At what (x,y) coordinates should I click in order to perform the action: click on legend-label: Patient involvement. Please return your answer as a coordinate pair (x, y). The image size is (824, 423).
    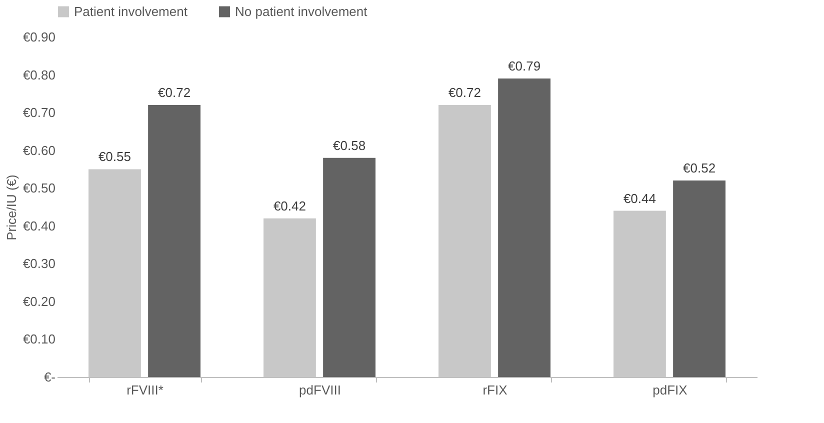
    Looking at the image, I should click on (131, 11).